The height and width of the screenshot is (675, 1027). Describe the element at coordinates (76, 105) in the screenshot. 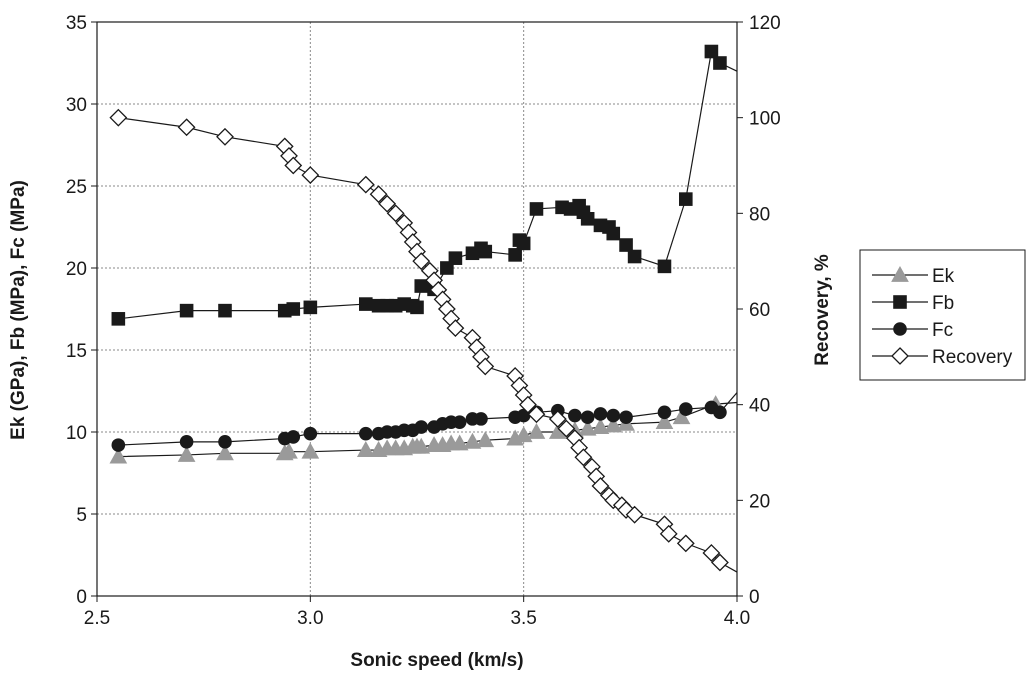

I see `y-left-tick-label: 30` at that location.